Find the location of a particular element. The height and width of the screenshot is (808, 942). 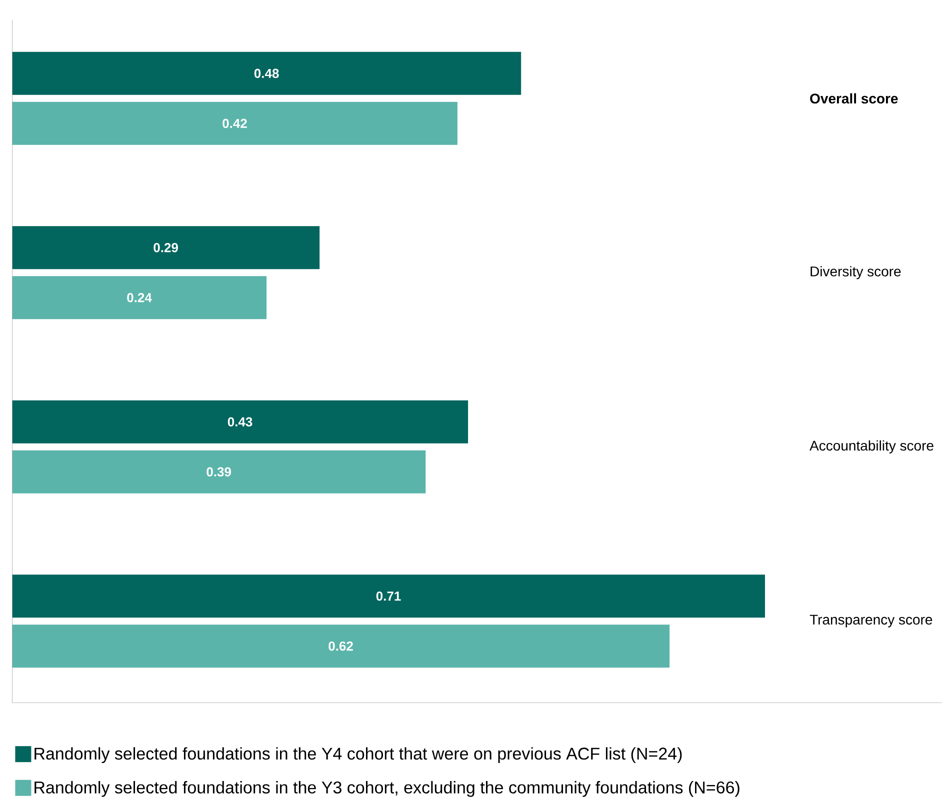

data-label: 0.39 is located at coordinates (218, 471).